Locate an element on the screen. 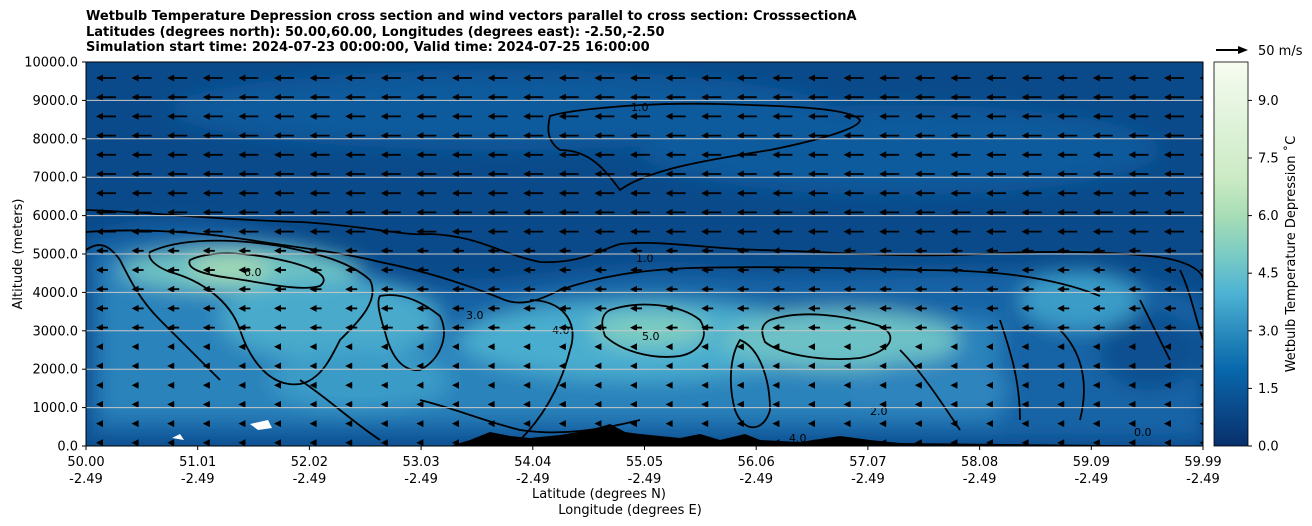 This screenshot has width=1312, height=526. y-tick-label: 3000.0 is located at coordinates (56, 331).